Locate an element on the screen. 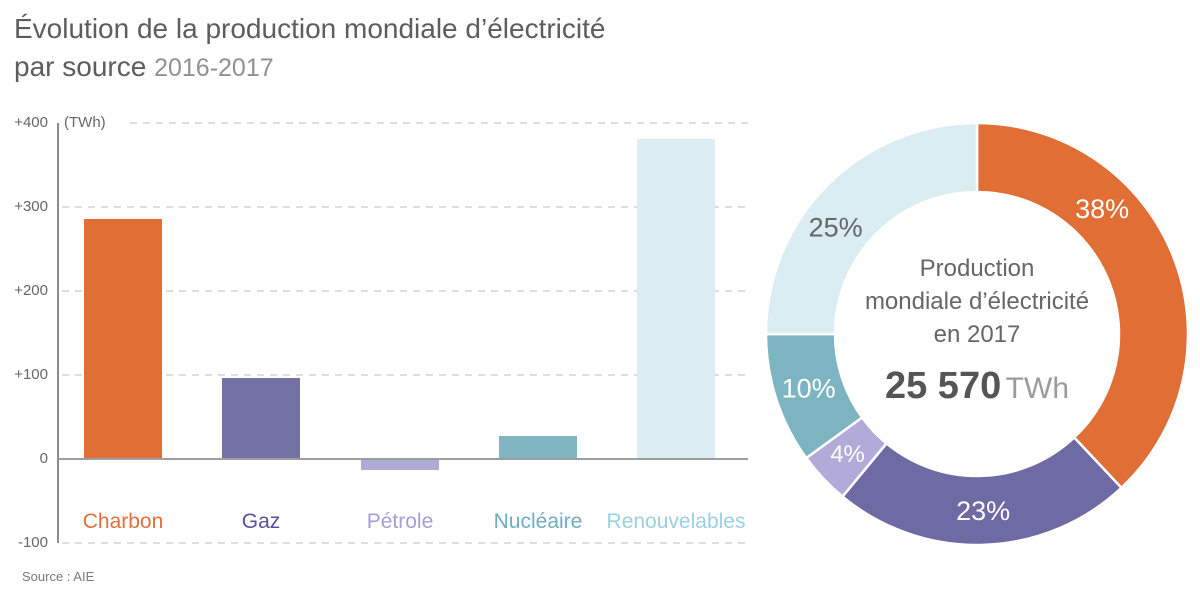 This screenshot has height=600, width=1200. donut-caption-line2: mondiale d’électricité is located at coordinates (977, 301).